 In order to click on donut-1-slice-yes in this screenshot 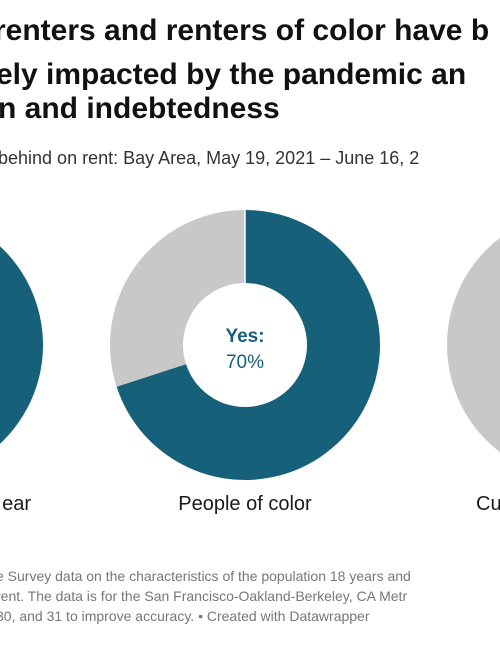, I will do `click(21, 345)`.